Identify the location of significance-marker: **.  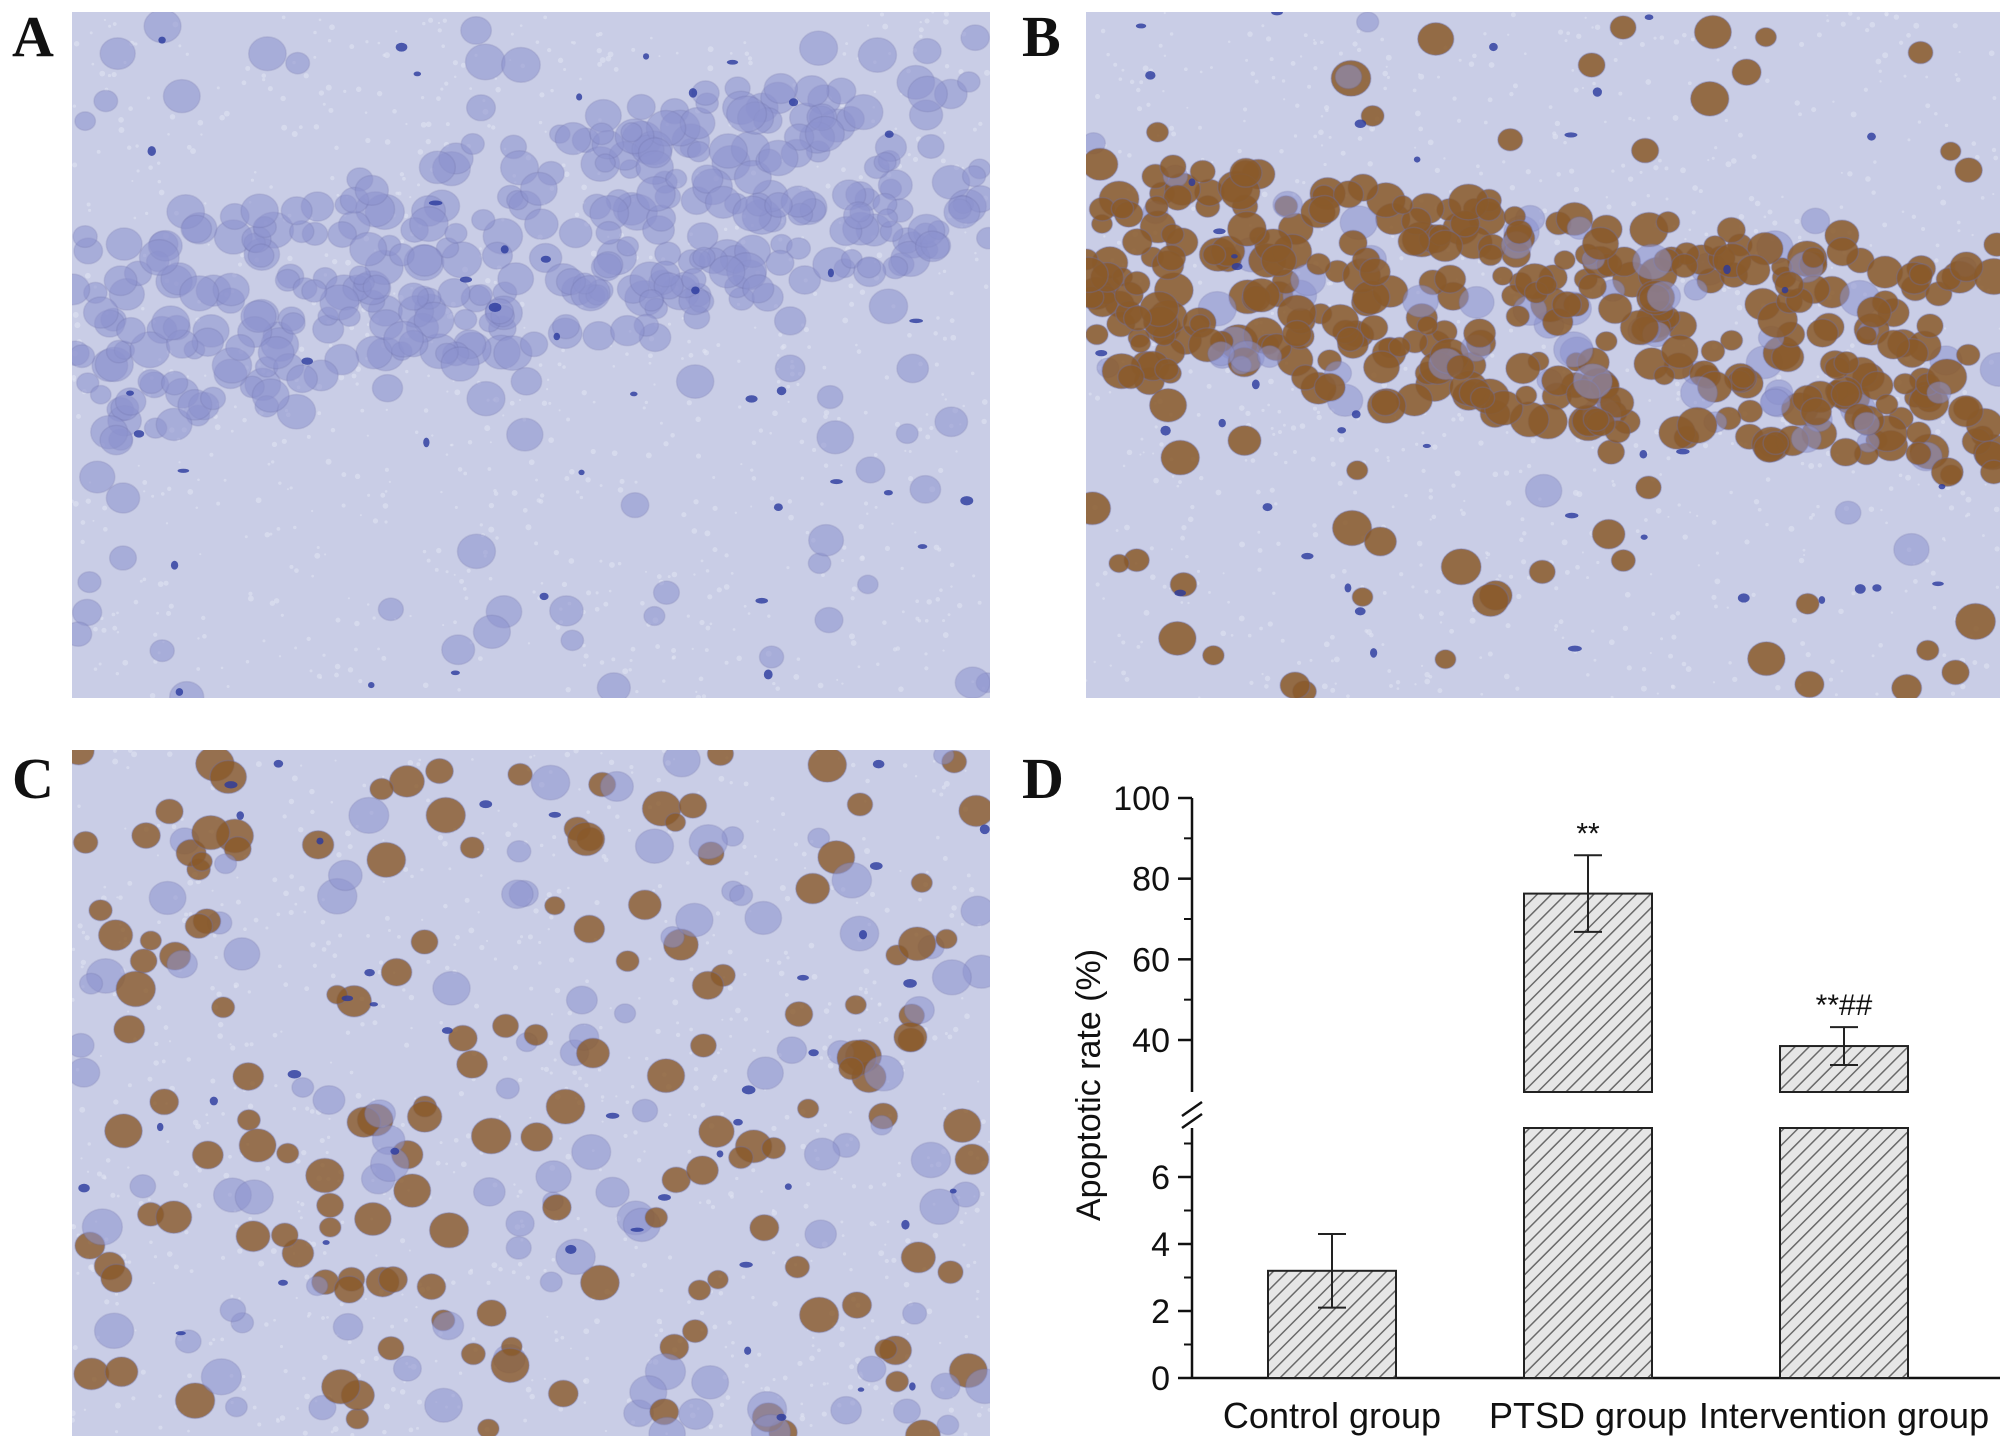
(1588, 833).